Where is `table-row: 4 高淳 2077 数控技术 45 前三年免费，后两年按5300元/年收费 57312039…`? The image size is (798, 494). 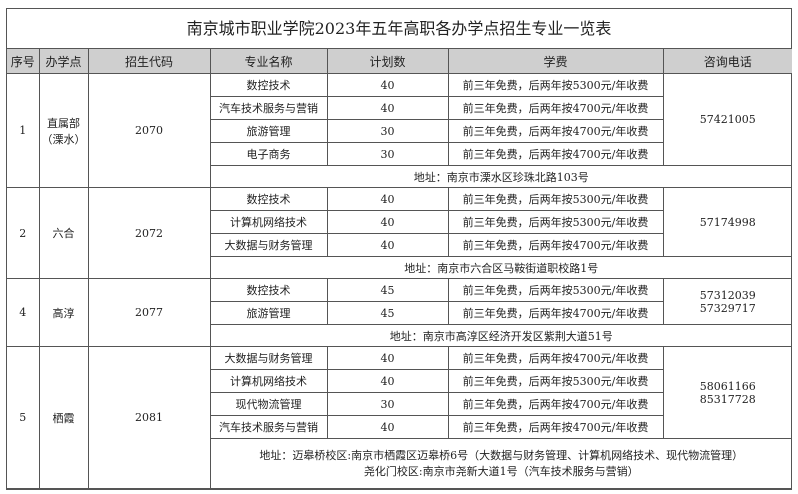 table-row: 4 高淳 2077 数控技术 45 前三年免费，后两年按5300元/年收费 57312039… is located at coordinates (399, 312).